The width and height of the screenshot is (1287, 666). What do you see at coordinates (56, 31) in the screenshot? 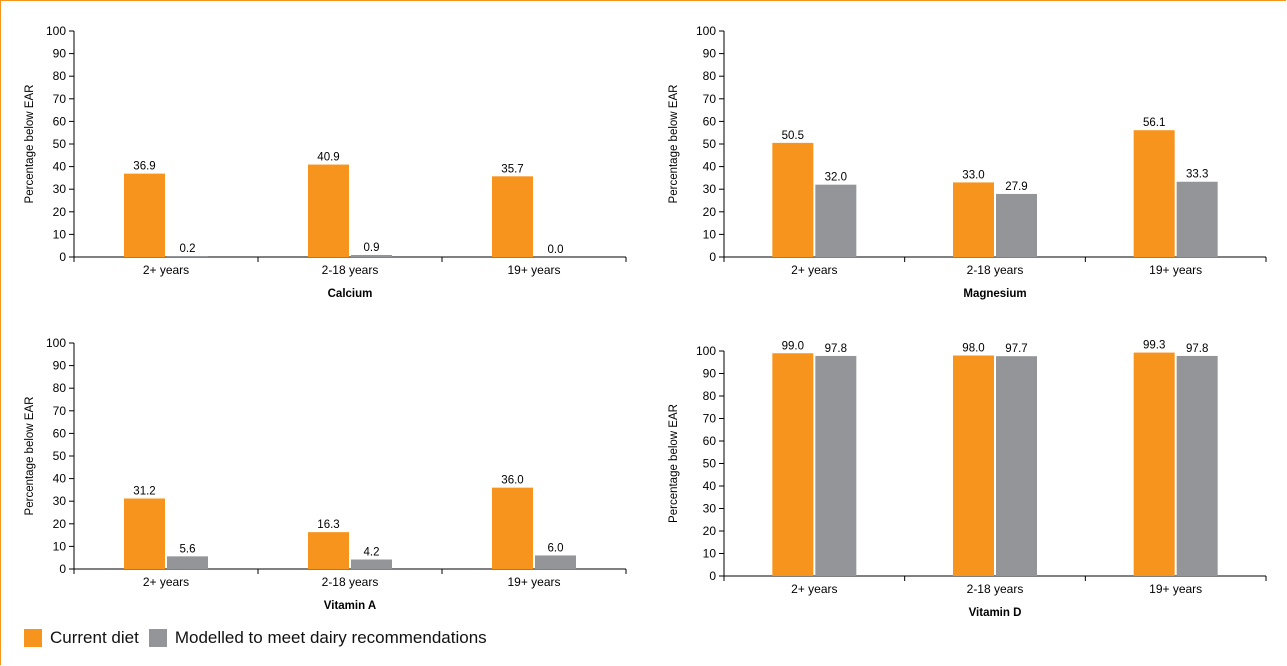
I see `calcium-y-tick-label: 100` at bounding box center [56, 31].